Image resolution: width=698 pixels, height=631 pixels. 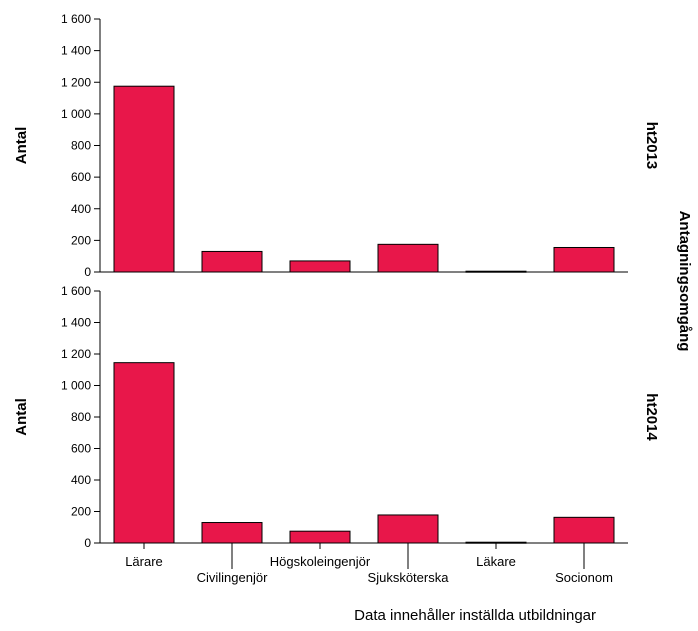 I want to click on x-axis-title: Data innehåller inställda utbildningar, so click(x=475, y=615).